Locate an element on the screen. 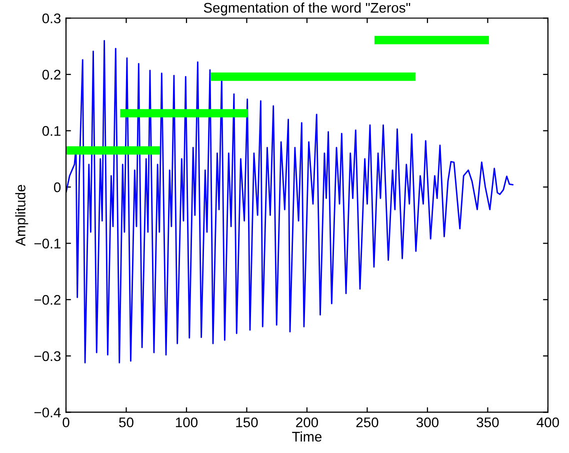 This screenshot has height=453, width=569. y-axis-title: Amplitude is located at coordinates (21, 215).